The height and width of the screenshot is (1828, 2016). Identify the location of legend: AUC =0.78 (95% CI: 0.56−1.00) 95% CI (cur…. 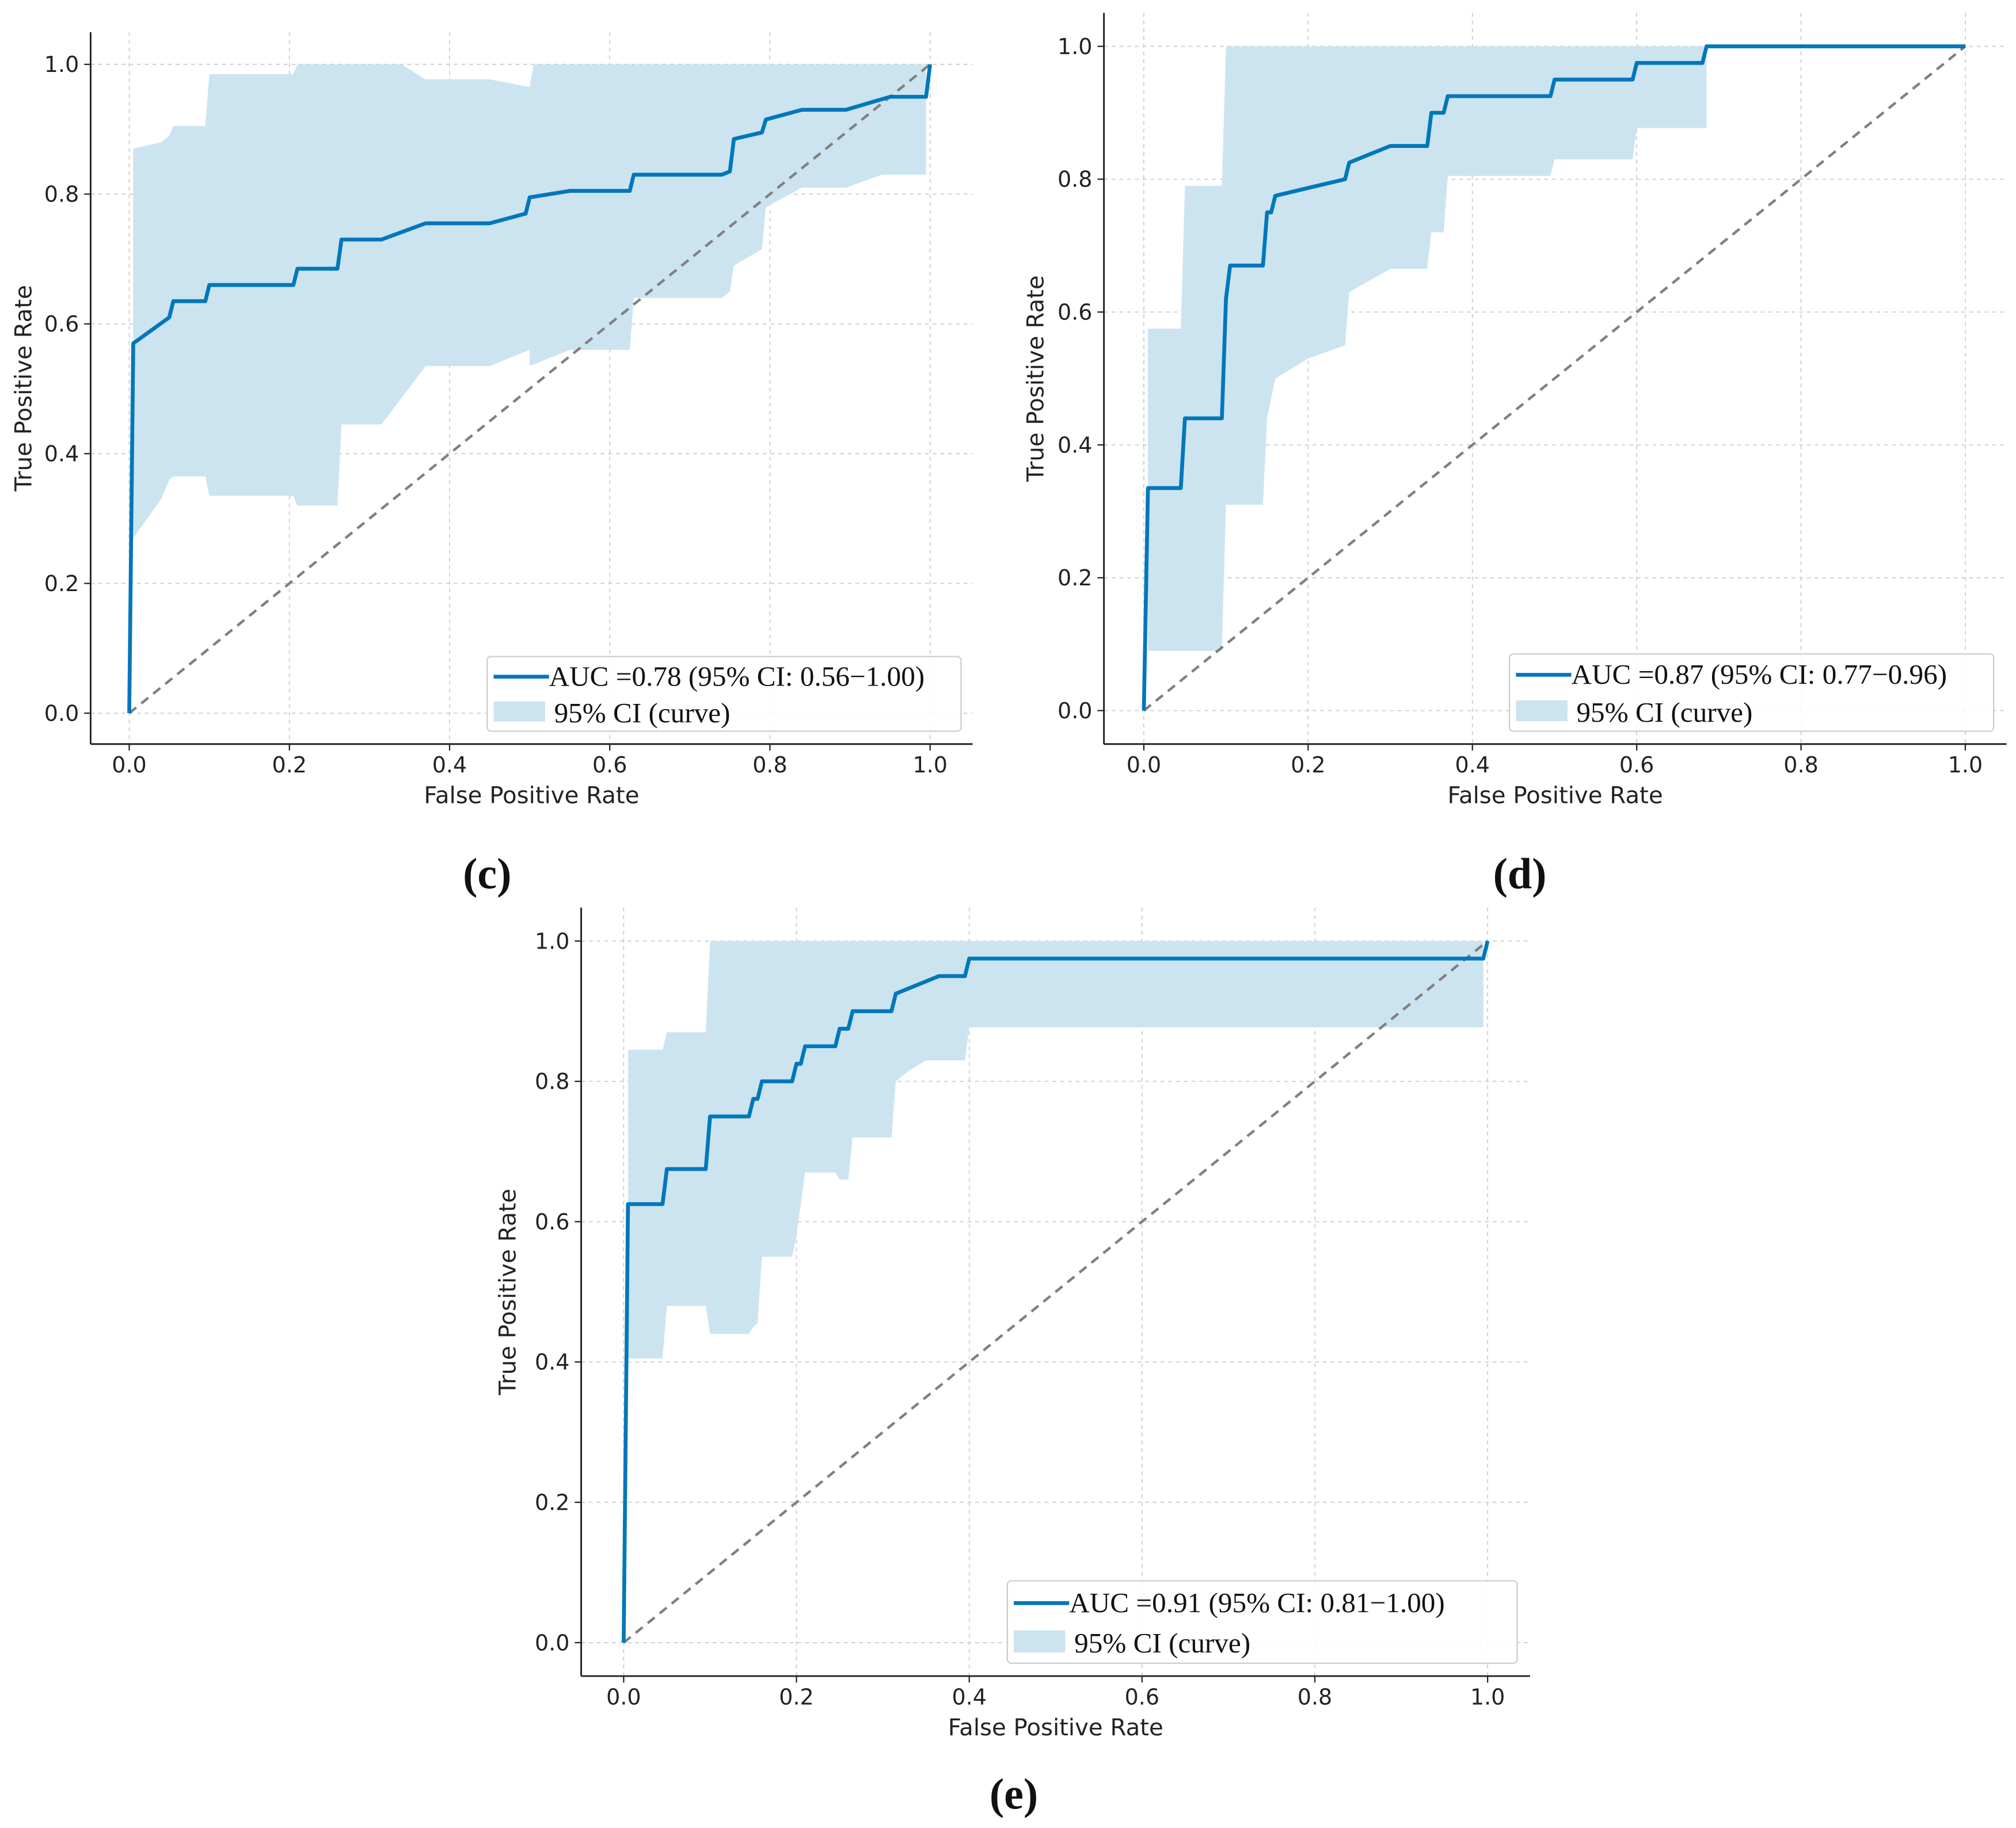
(724, 694).